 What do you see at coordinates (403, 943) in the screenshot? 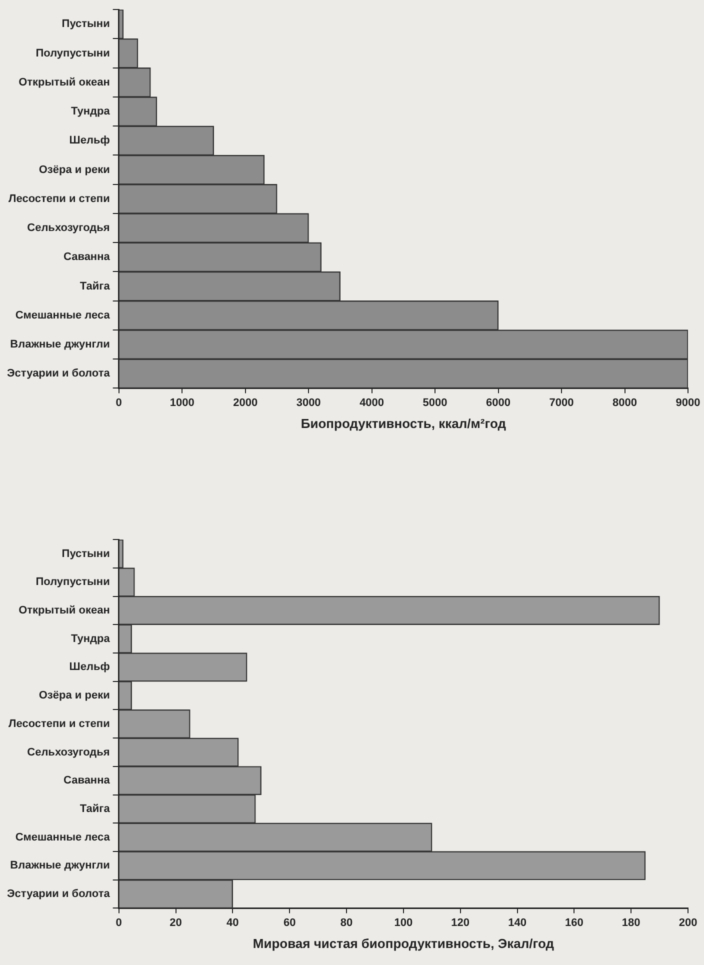
I see `x-axis-title: Мировая чистая биопродуктивность, Экал/год` at bounding box center [403, 943].